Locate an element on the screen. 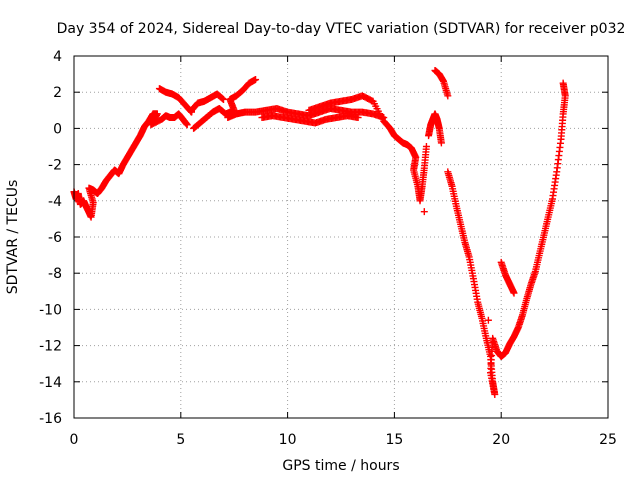  x-tick-label: 10 is located at coordinates (288, 440).